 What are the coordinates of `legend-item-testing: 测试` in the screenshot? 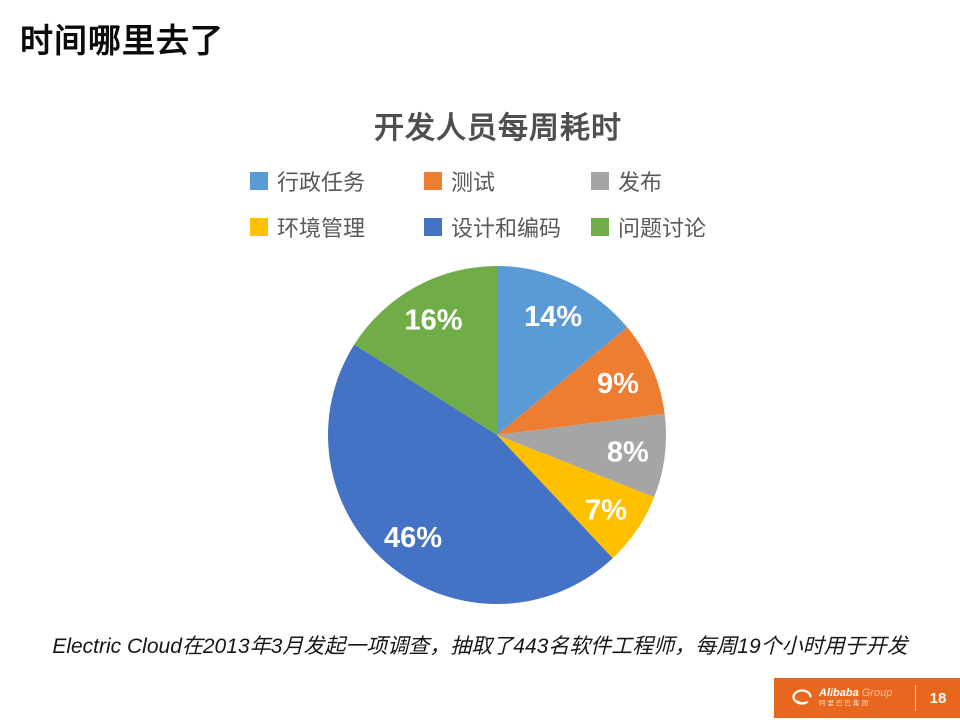 It's located at (459, 182).